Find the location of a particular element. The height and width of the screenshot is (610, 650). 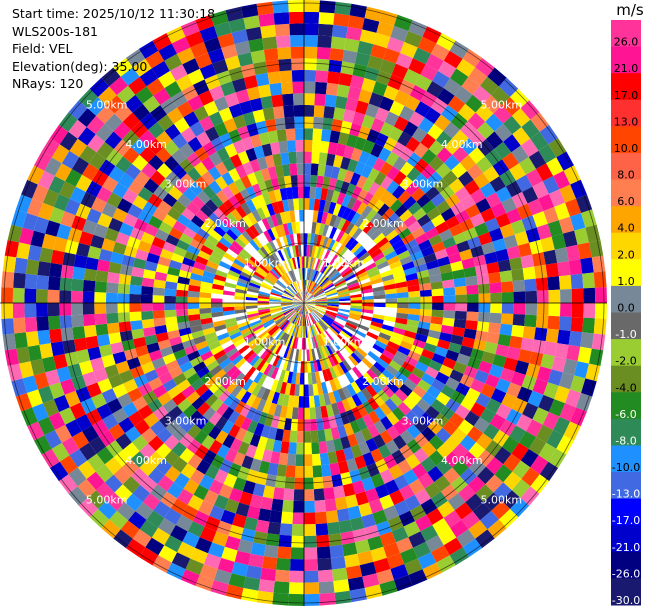

colorbar-block is located at coordinates (626, 406).